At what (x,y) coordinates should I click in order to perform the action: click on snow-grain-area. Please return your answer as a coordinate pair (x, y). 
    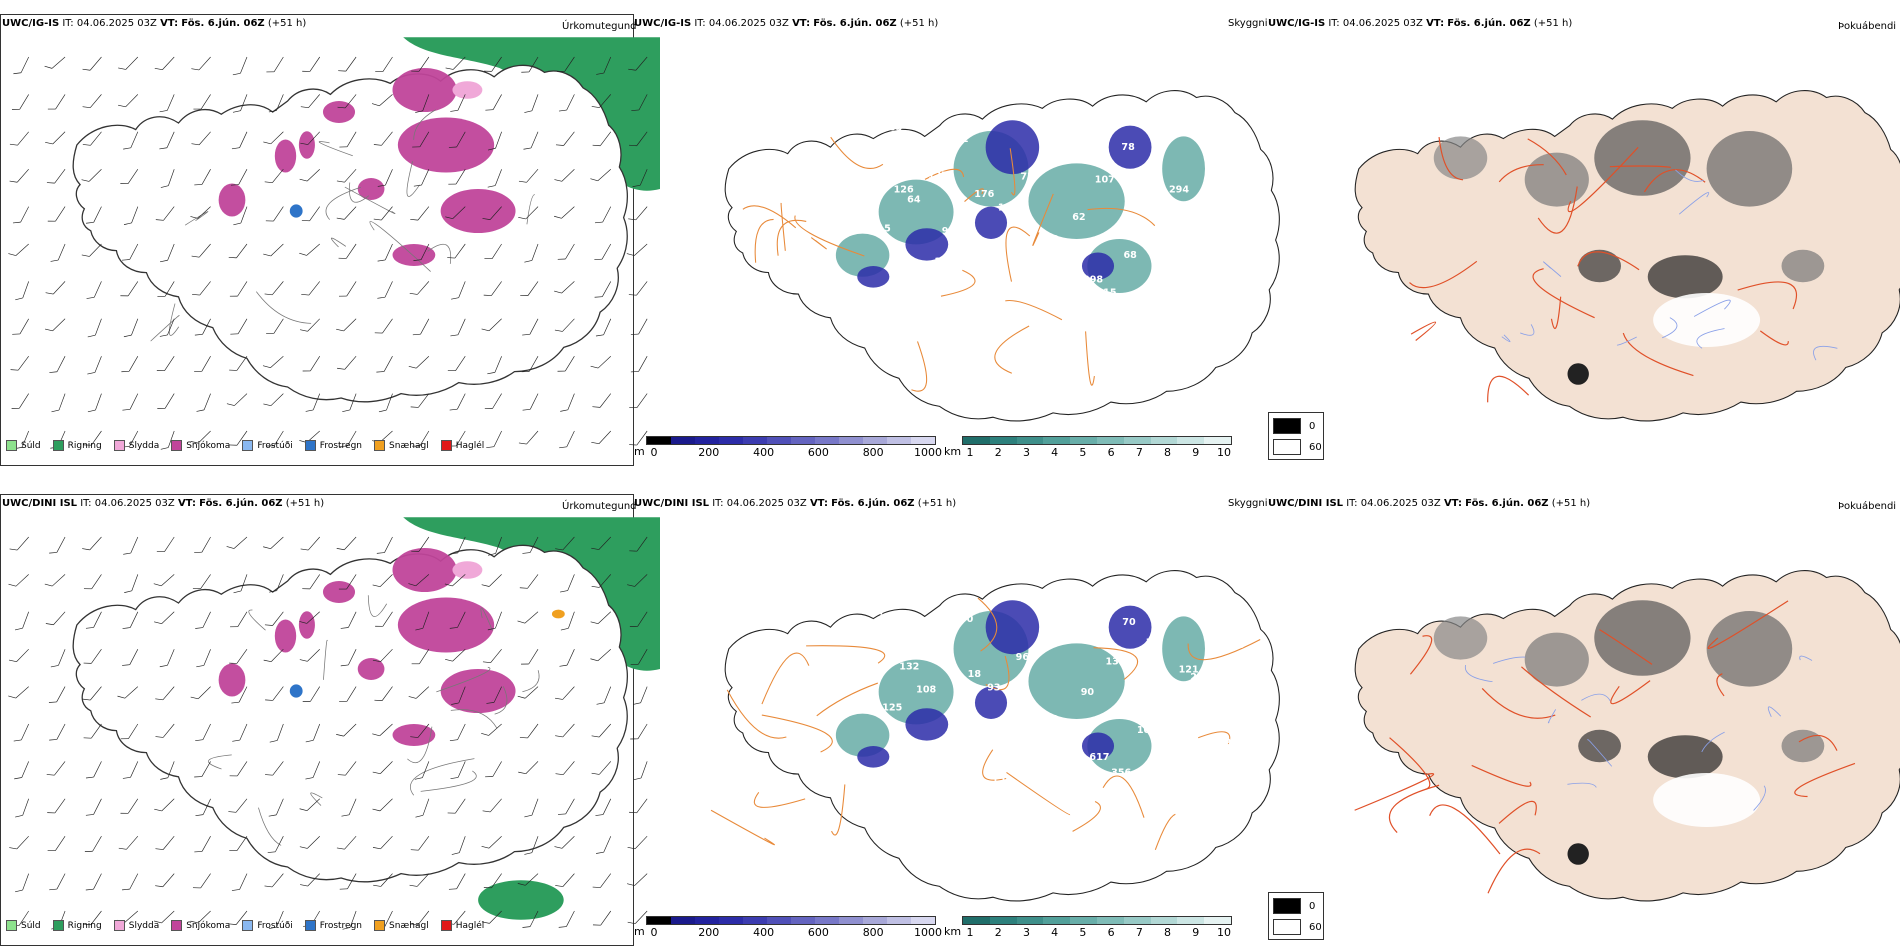
    Looking at the image, I should click on (558, 614).